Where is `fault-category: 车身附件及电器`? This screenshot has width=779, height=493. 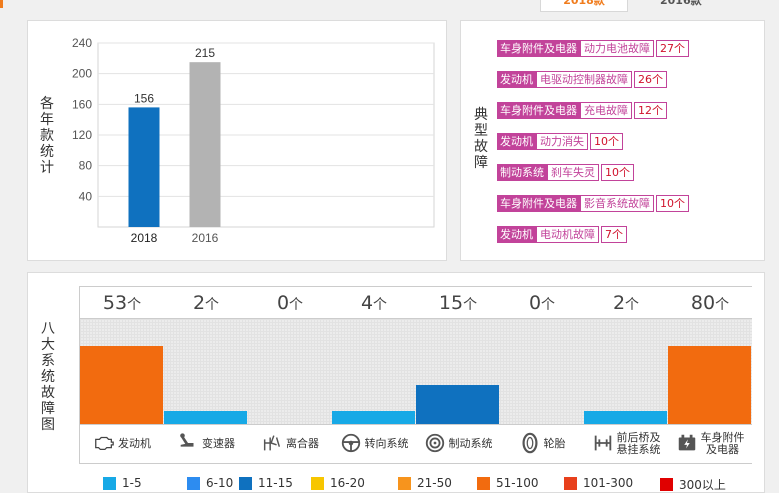
fault-category: 车身附件及电器 is located at coordinates (538, 110).